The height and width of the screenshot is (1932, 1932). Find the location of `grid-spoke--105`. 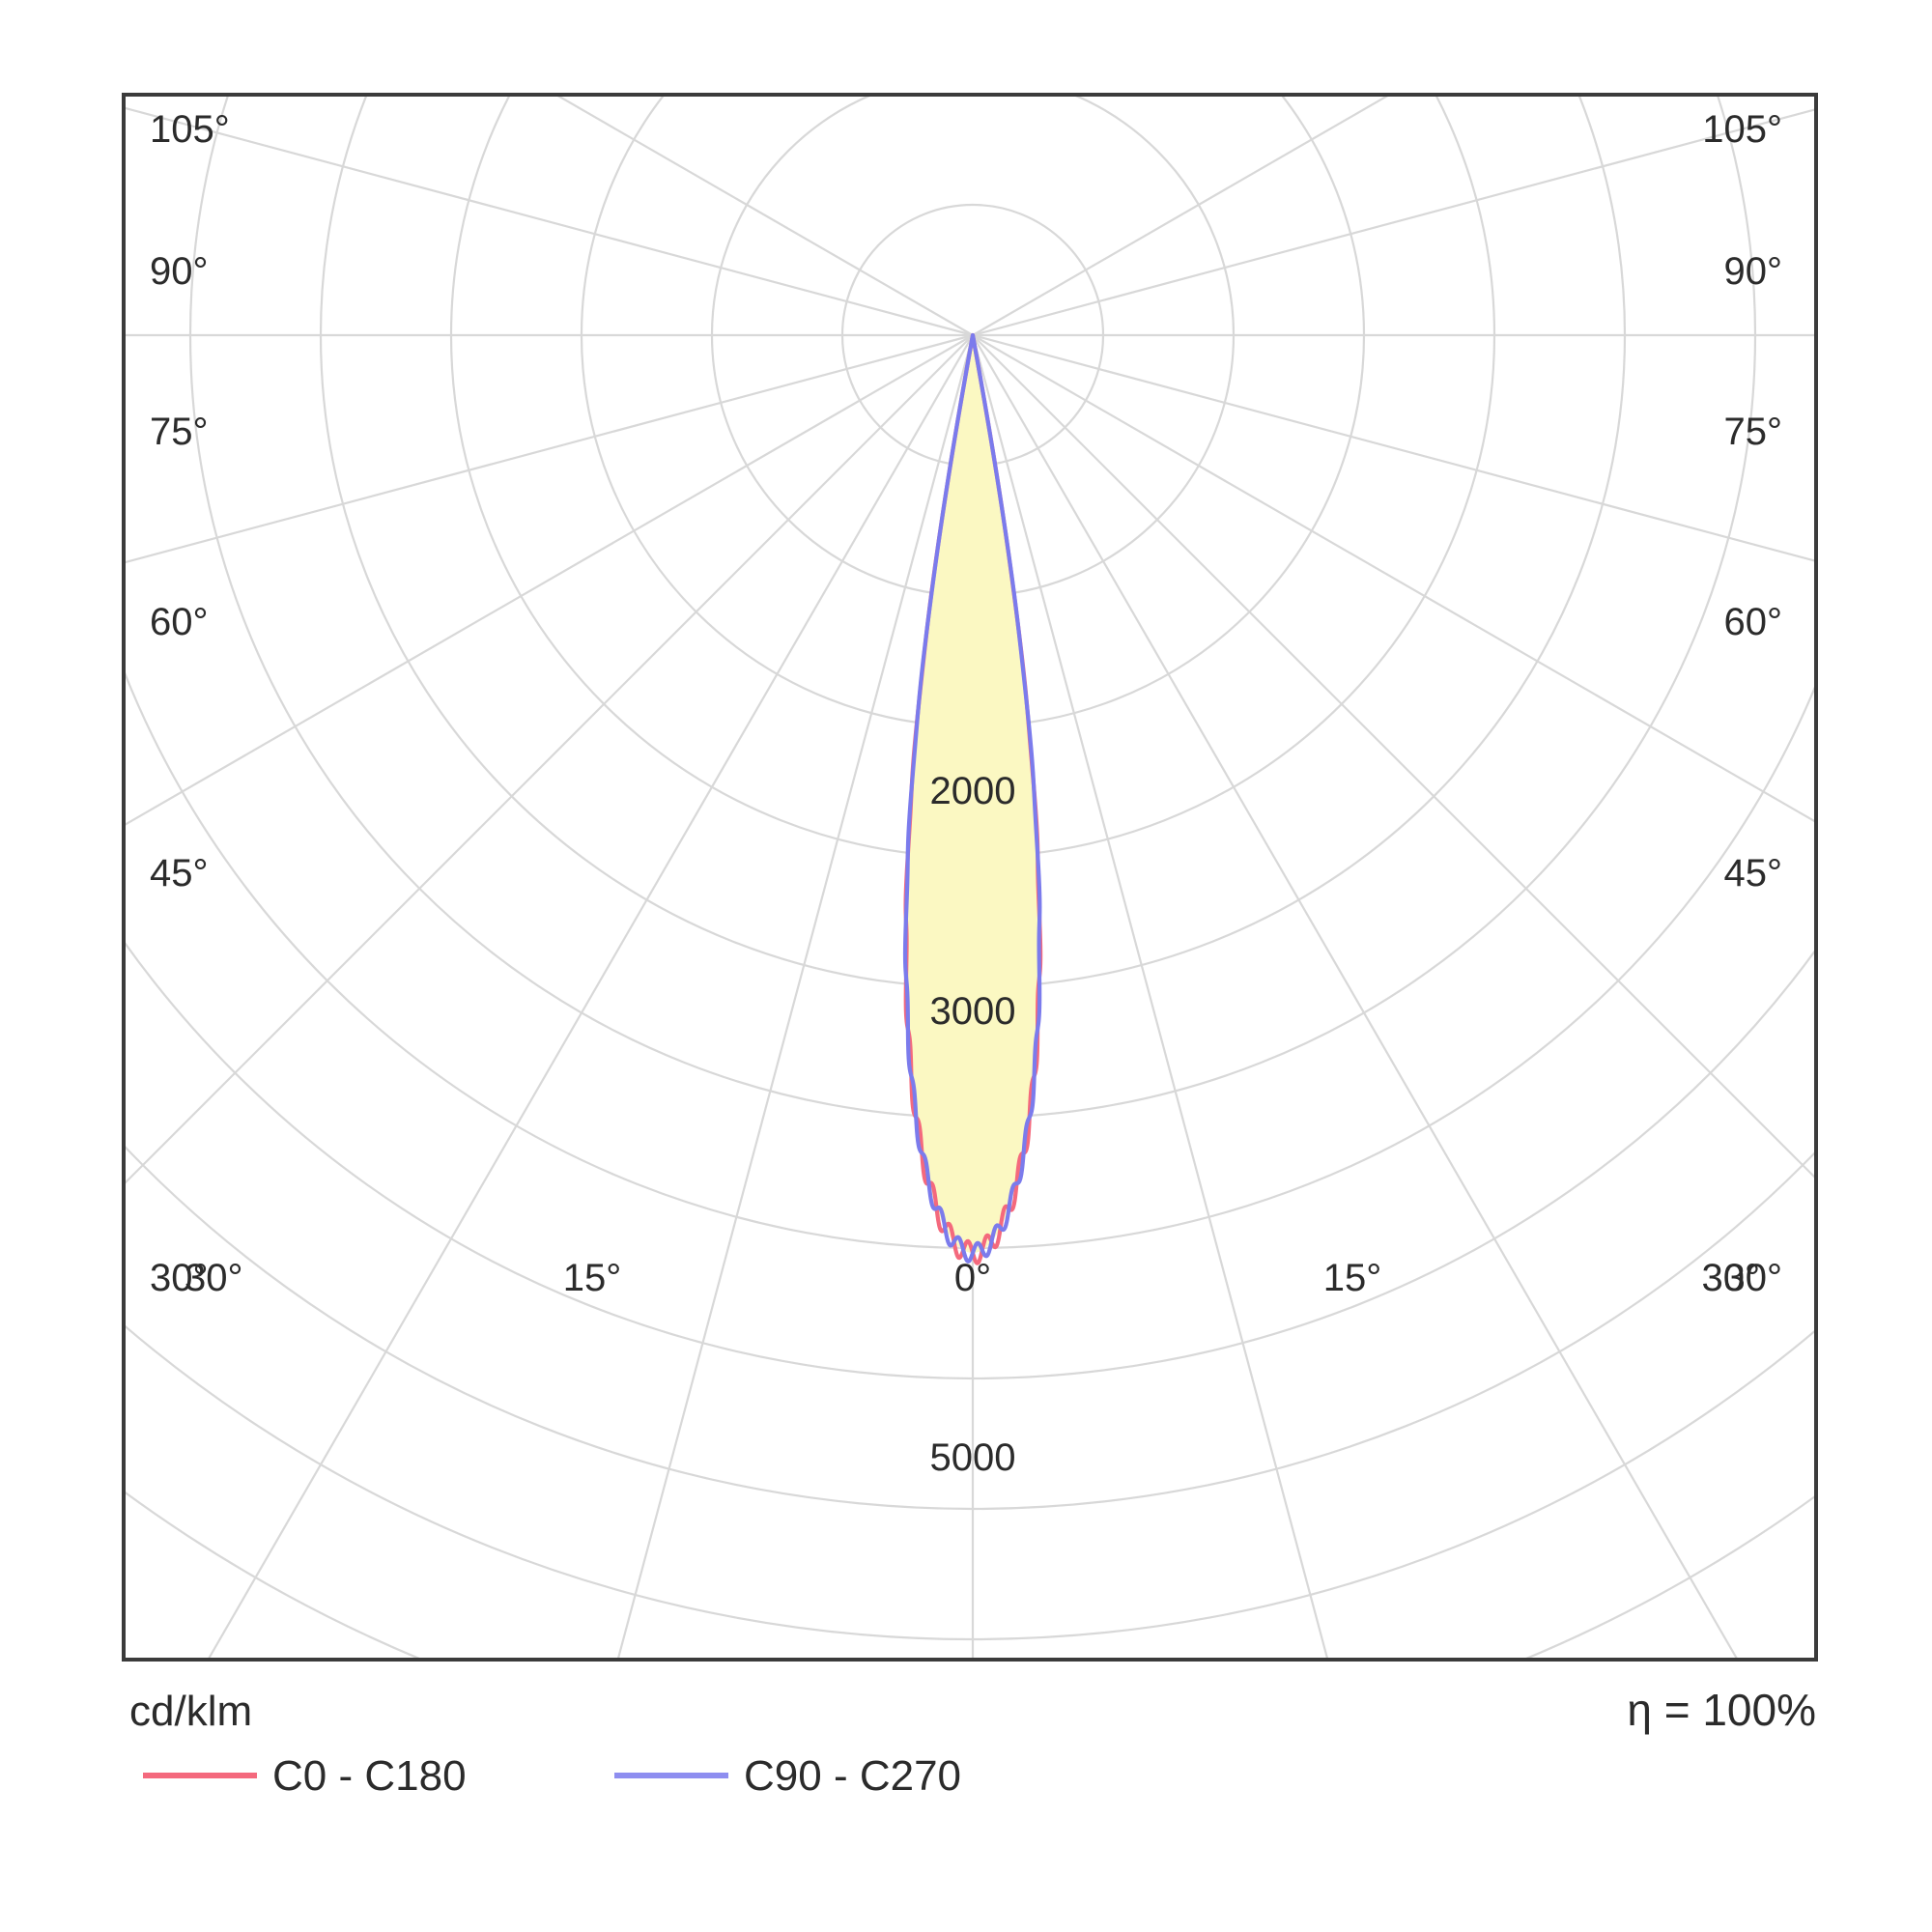

grid-spoke--105 is located at coordinates (549, 221).